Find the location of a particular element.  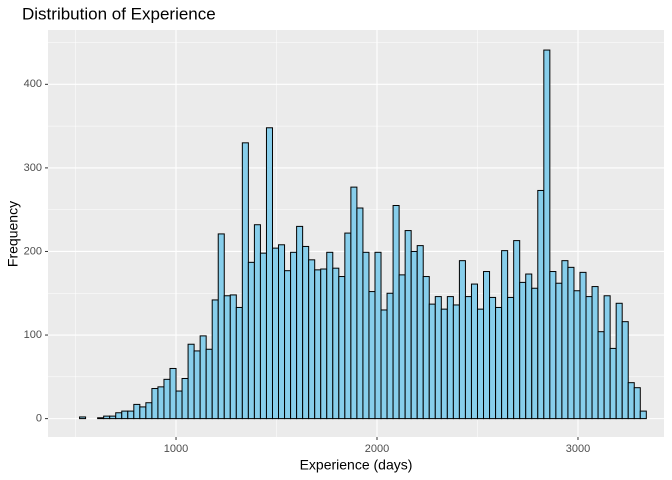

x-tick-label: 3000 is located at coordinates (578, 449).